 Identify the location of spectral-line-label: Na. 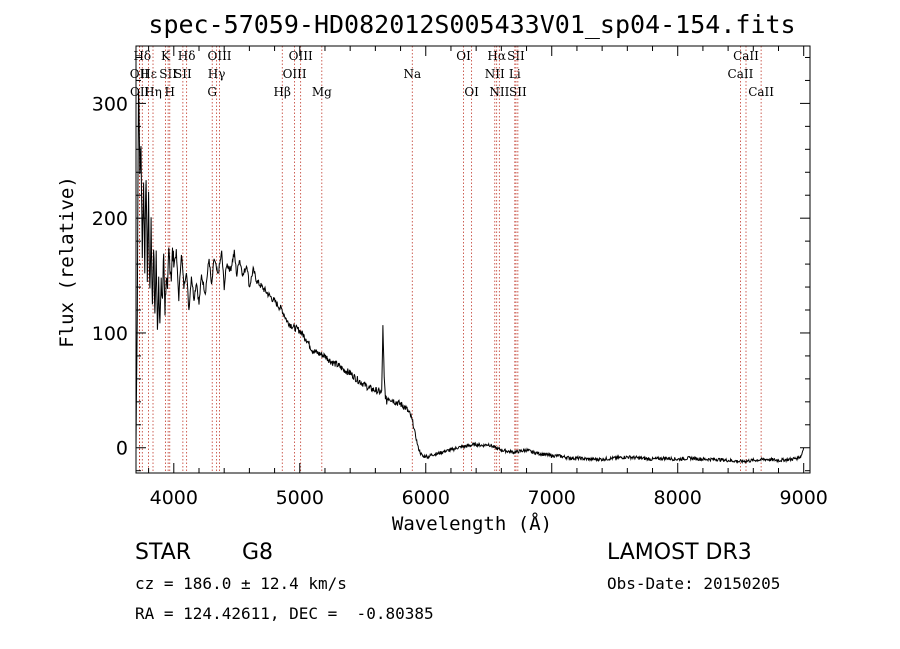
(412, 74).